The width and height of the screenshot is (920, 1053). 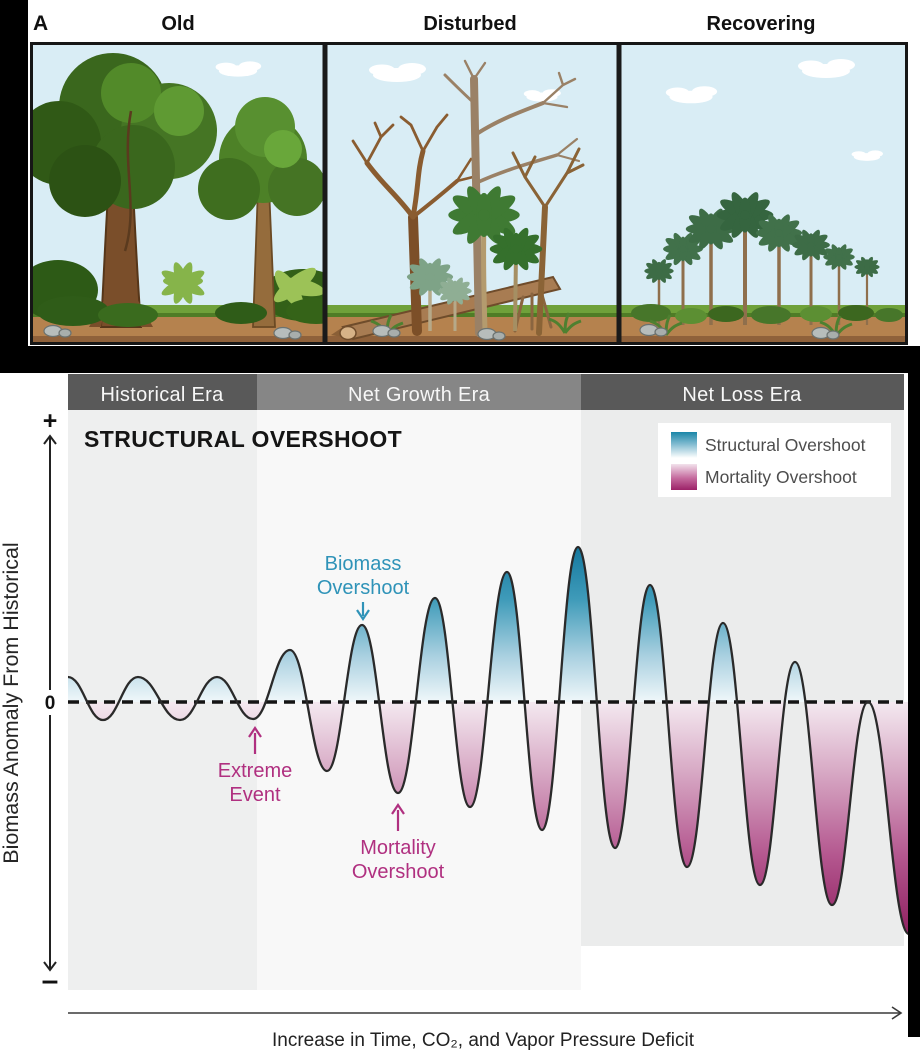 I want to click on old-understory, so click(x=180, y=294).